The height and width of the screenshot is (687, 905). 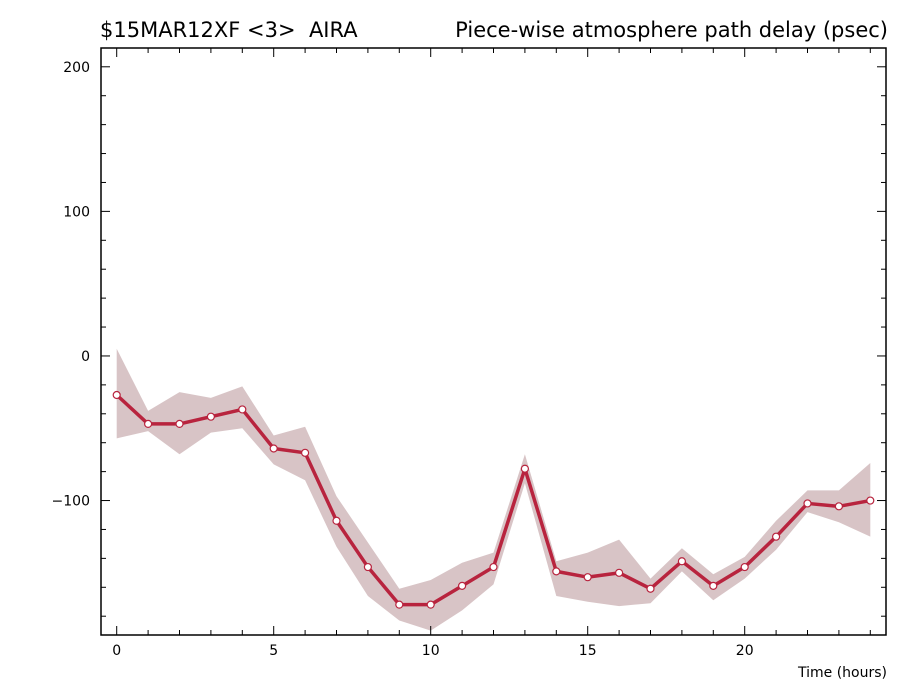 What do you see at coordinates (431, 651) in the screenshot?
I see `x-tick-label: 10` at bounding box center [431, 651].